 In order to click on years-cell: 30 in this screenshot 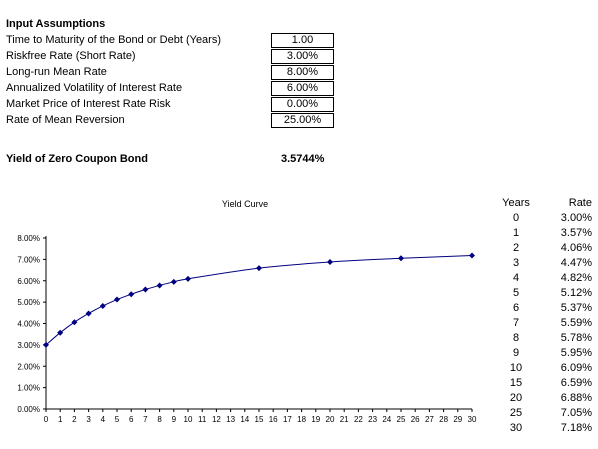, I will do `click(516, 428)`.